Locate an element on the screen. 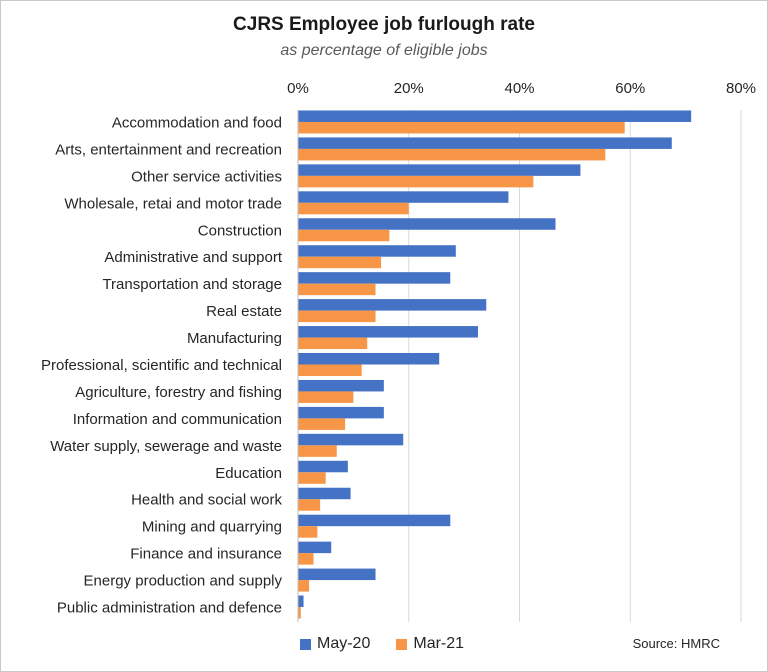  x-tick-label: 40% is located at coordinates (519, 88).